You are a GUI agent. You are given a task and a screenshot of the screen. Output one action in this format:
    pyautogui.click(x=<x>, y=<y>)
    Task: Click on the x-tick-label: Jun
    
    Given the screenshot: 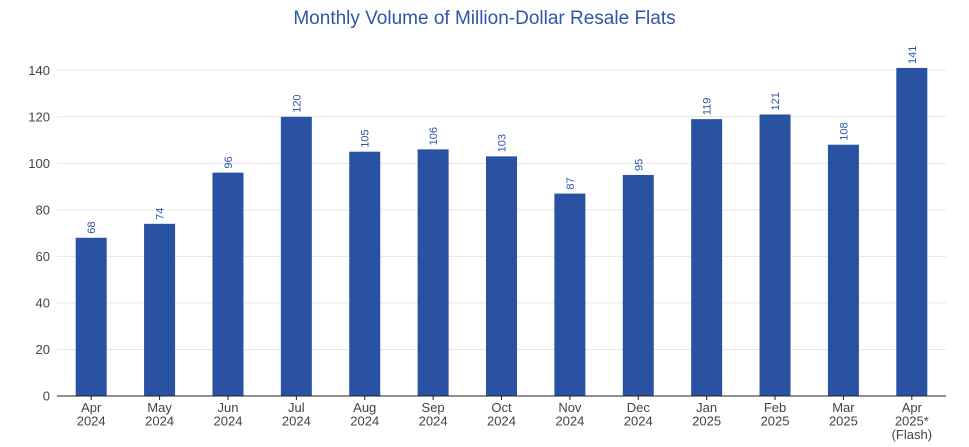 What is the action you would take?
    pyautogui.click(x=227, y=407)
    